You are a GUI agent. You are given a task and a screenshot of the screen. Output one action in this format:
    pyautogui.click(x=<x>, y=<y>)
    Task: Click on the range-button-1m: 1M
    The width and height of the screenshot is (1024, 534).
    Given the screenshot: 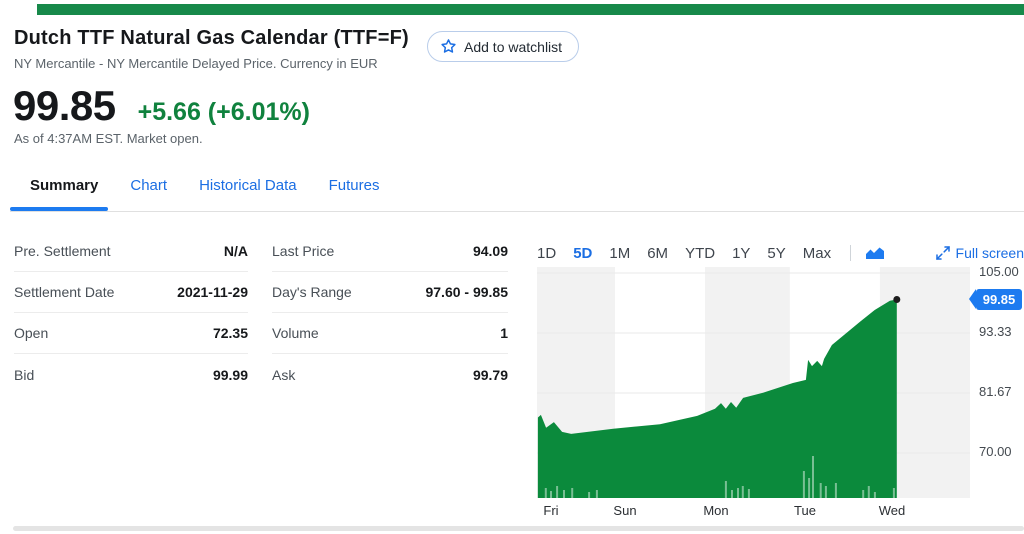 What is the action you would take?
    pyautogui.click(x=620, y=253)
    